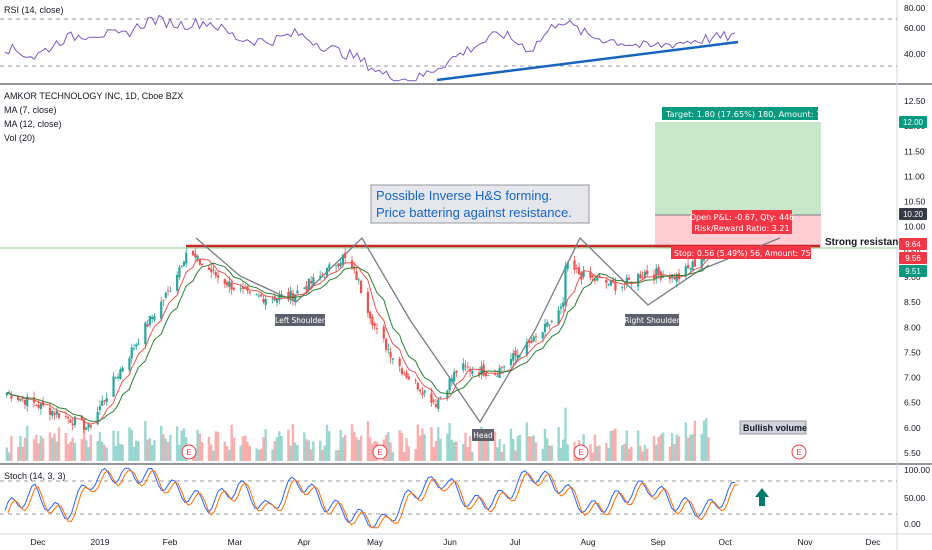 This screenshot has width=932, height=550. I want to click on volume-bars, so click(357, 434).